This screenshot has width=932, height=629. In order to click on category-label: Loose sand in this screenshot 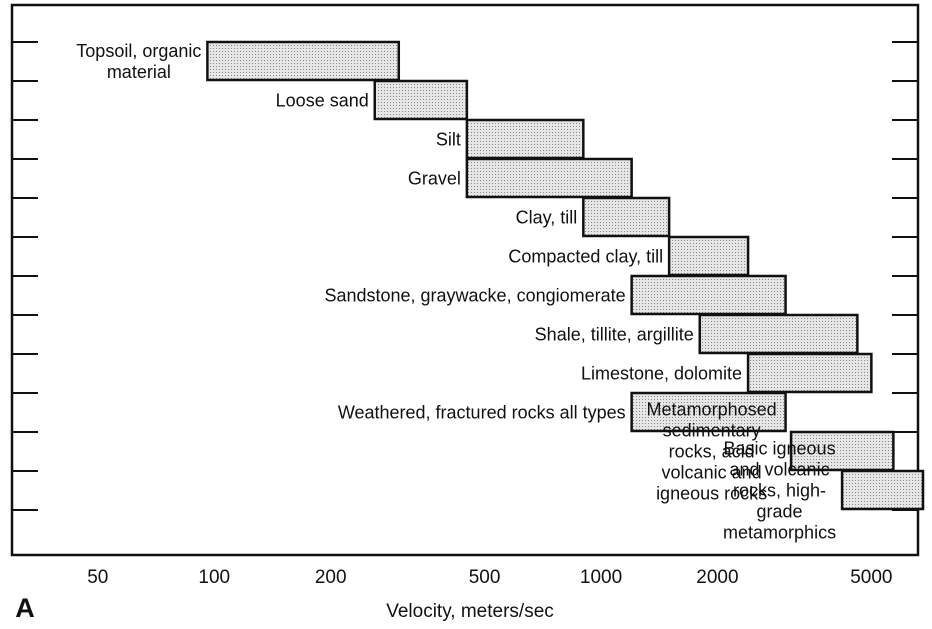, I will do `click(322, 100)`.